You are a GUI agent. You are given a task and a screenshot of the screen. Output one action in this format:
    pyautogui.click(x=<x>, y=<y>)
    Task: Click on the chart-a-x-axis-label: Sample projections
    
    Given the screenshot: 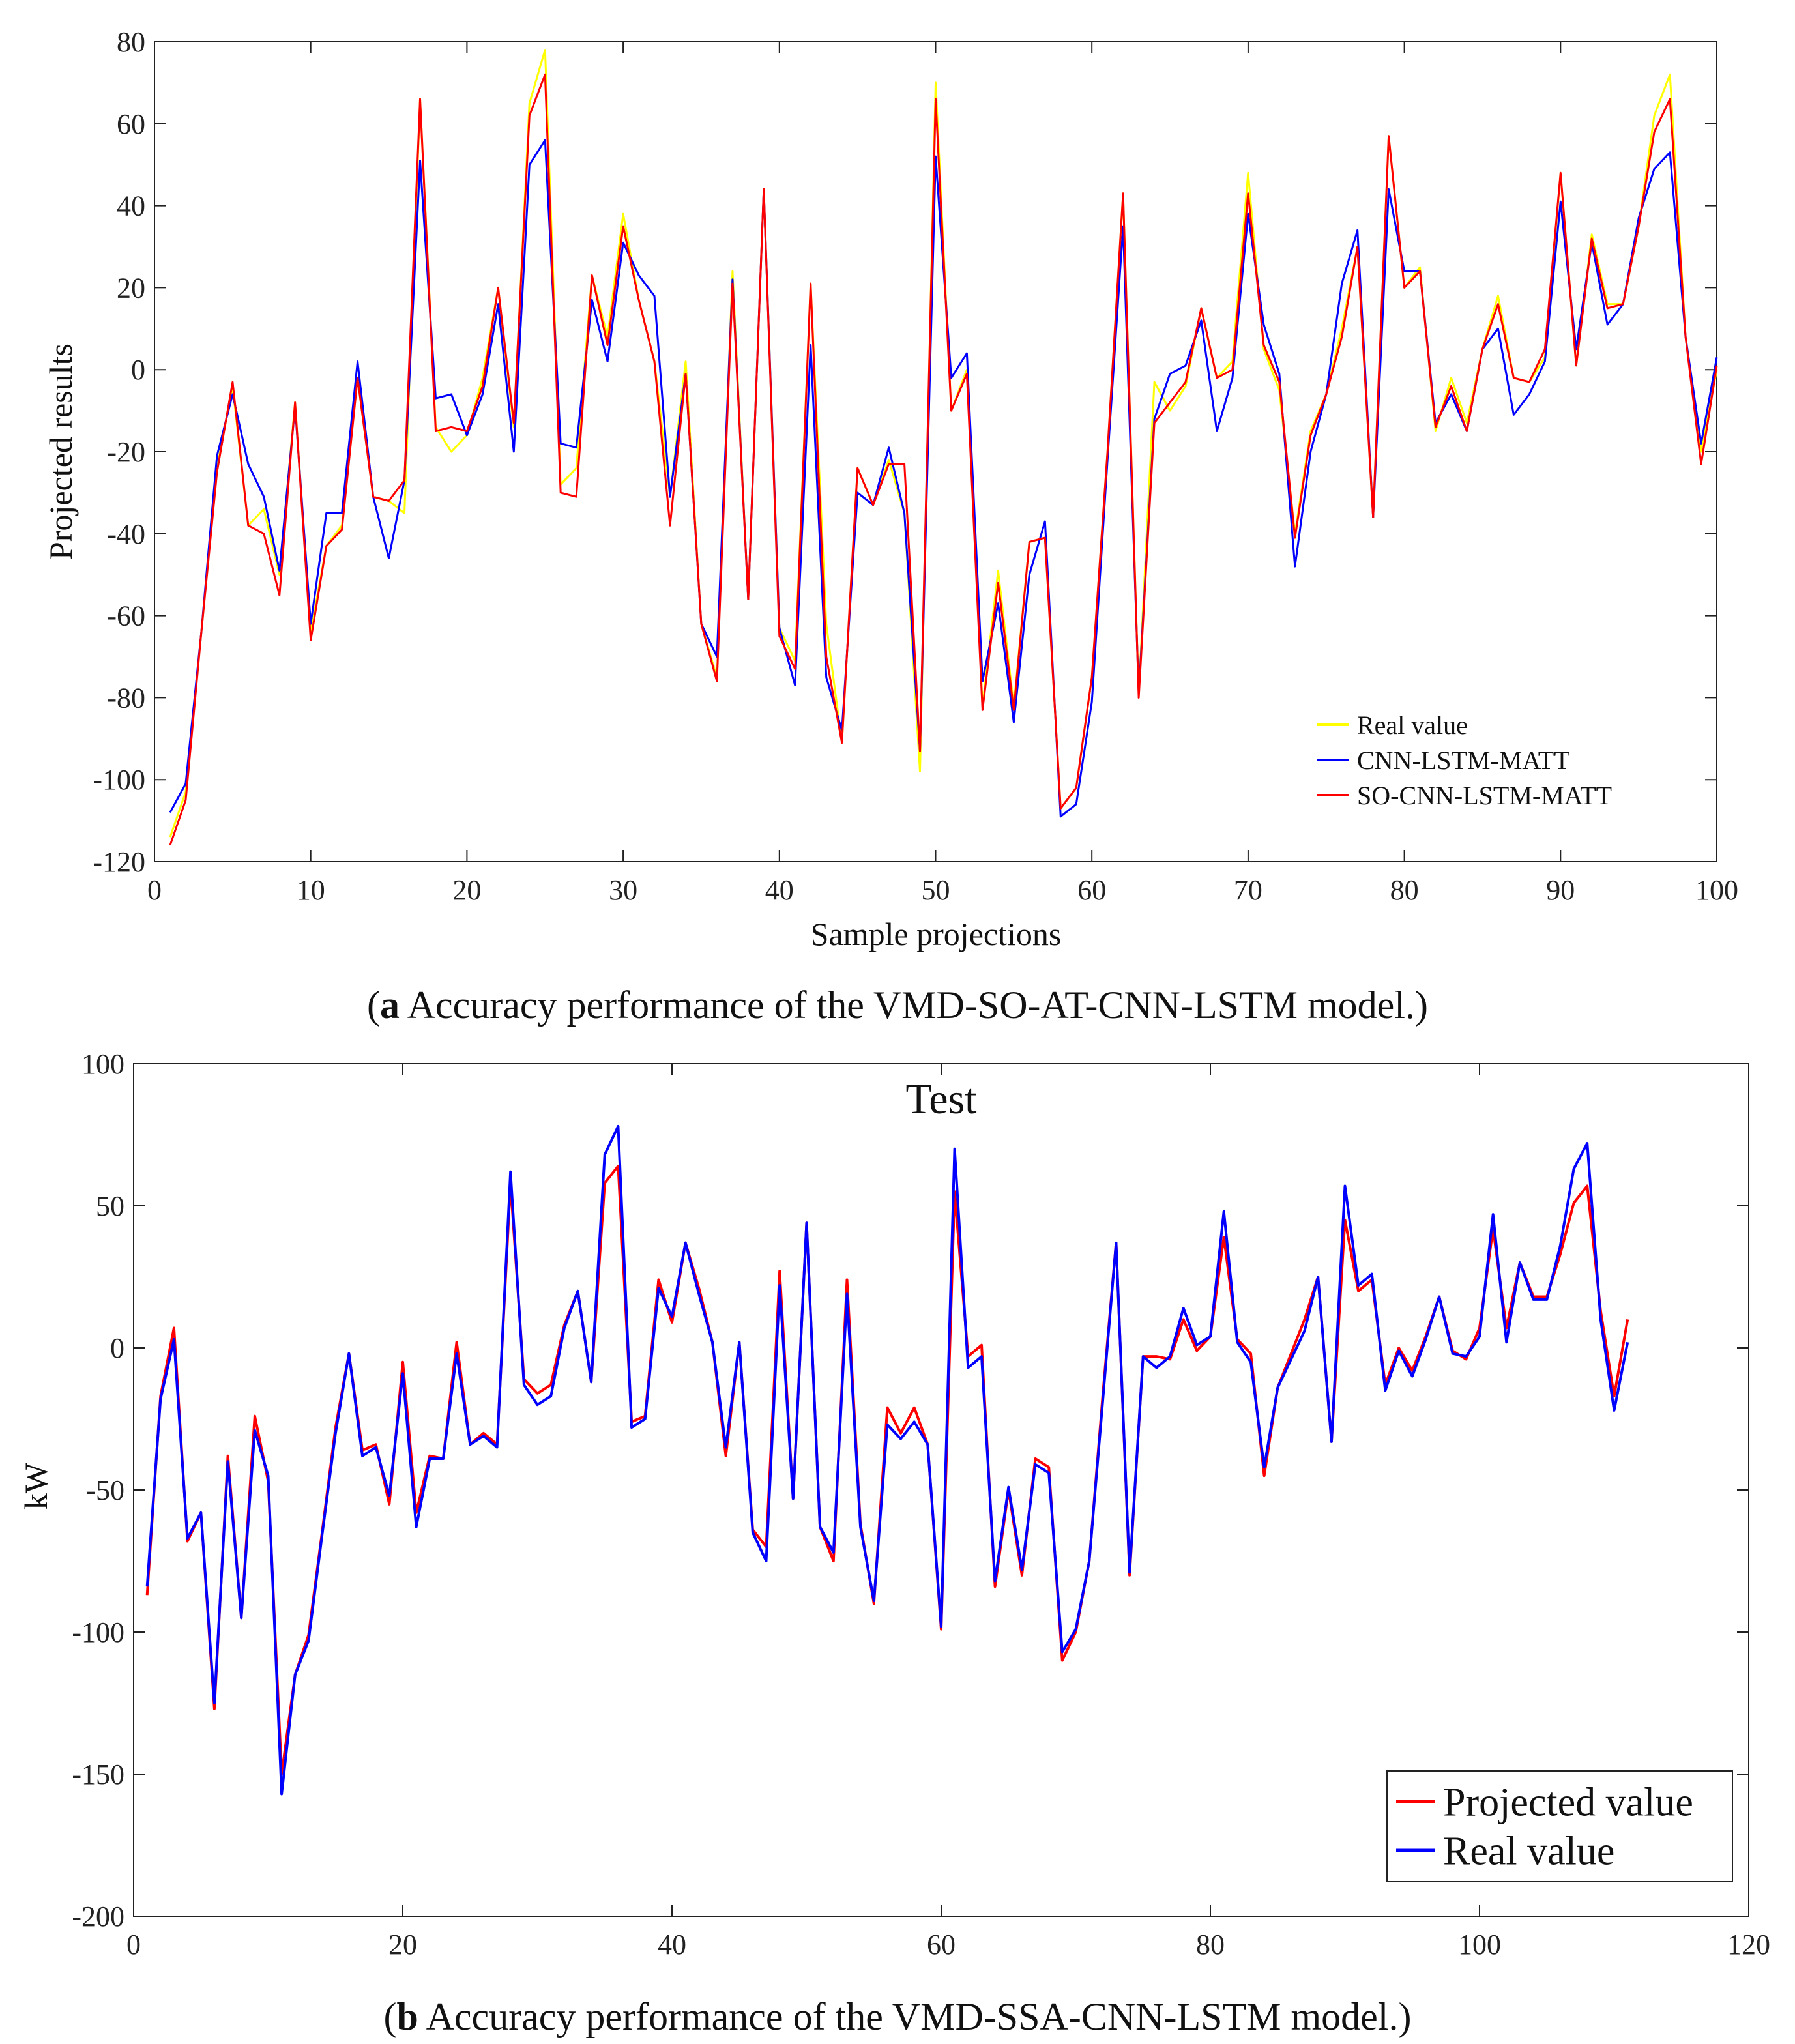 What is the action you would take?
    pyautogui.click(x=936, y=934)
    